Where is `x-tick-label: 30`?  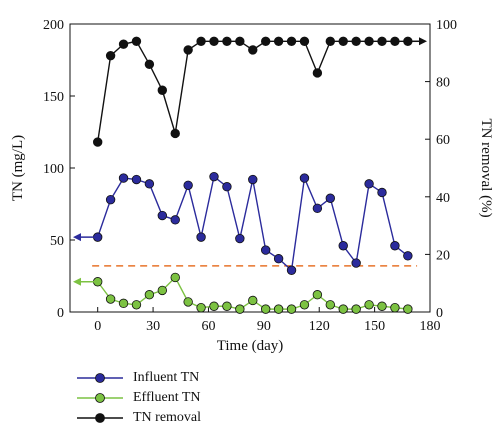
x-tick-label: 30 is located at coordinates (153, 326).